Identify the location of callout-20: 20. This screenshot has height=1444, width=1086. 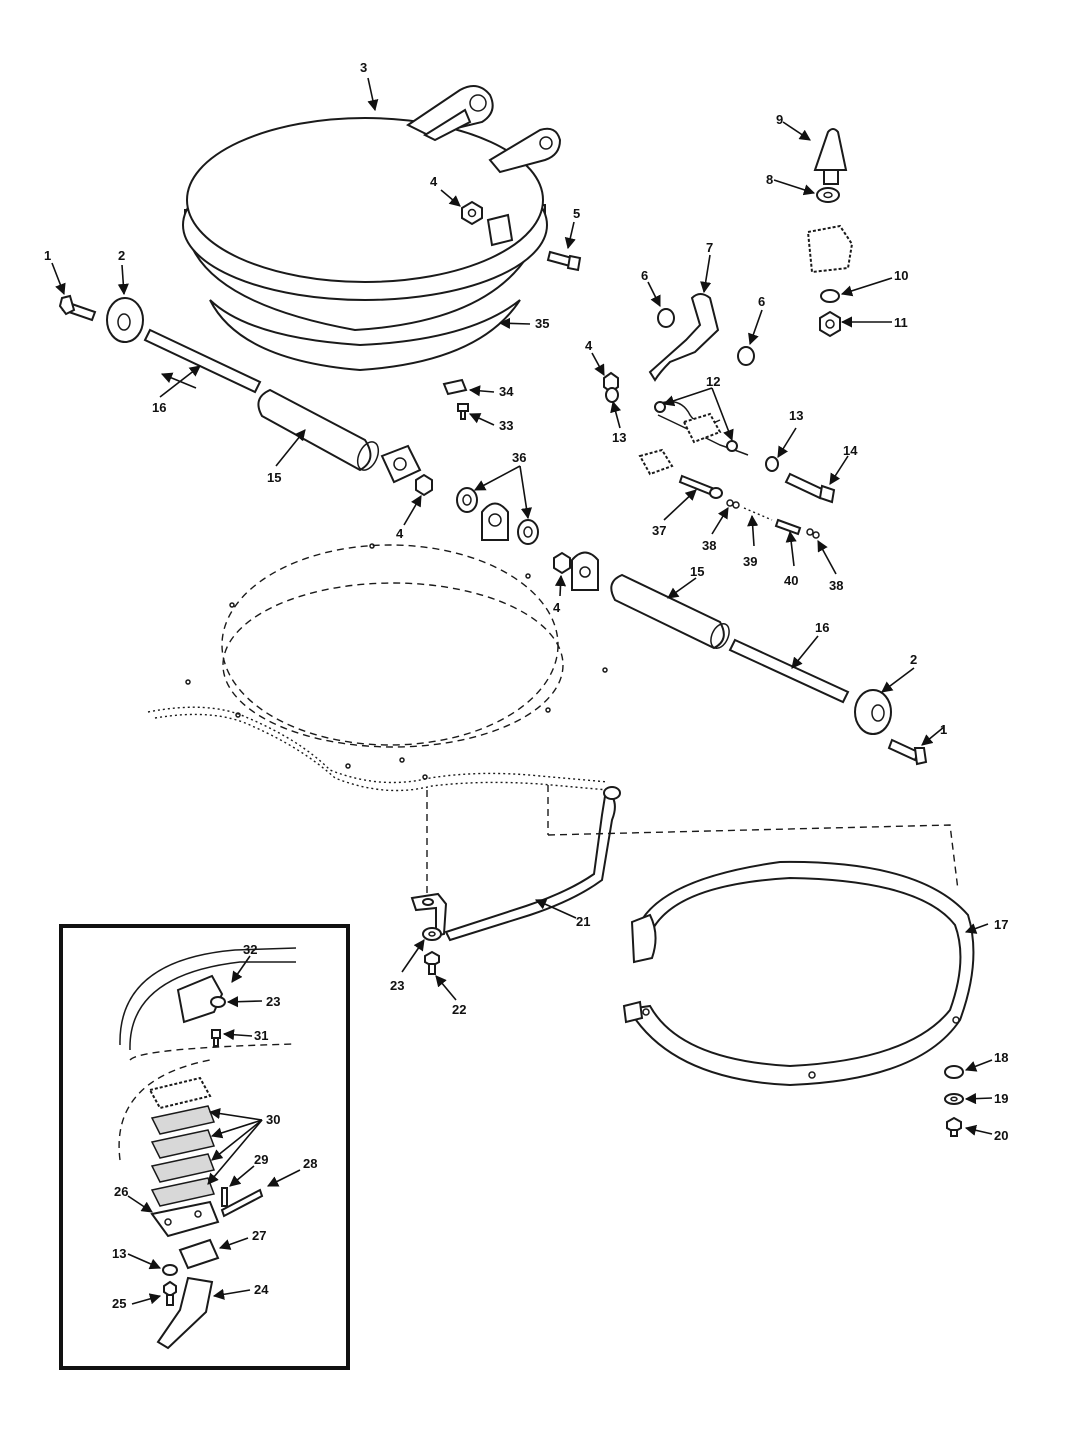
(1001, 1135).